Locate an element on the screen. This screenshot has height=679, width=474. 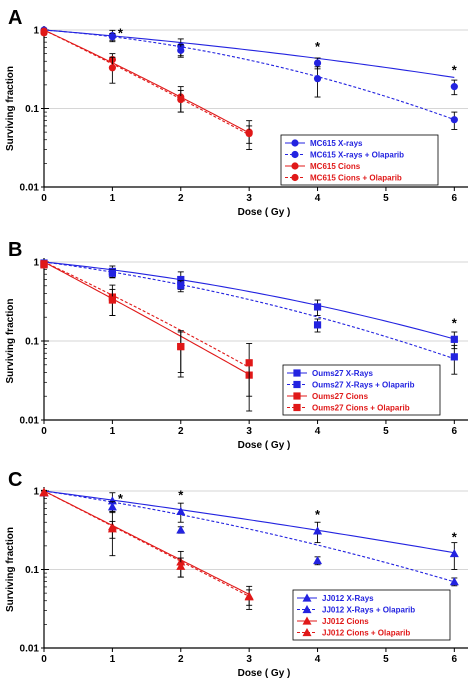
legend-entry: MC615 X-rays + Olaparib is located at coordinates (344, 155).